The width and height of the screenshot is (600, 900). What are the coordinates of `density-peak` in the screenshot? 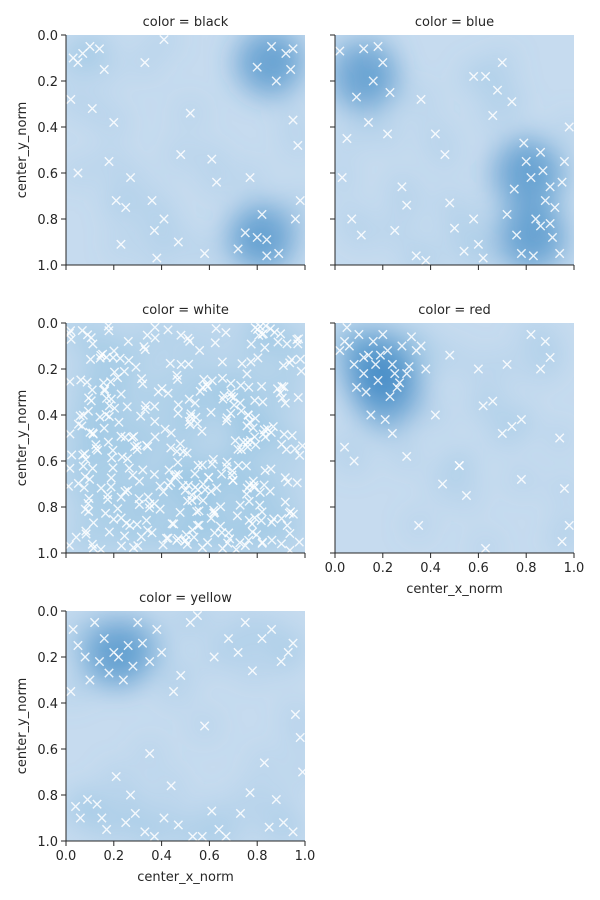 It's located at (118, 652).